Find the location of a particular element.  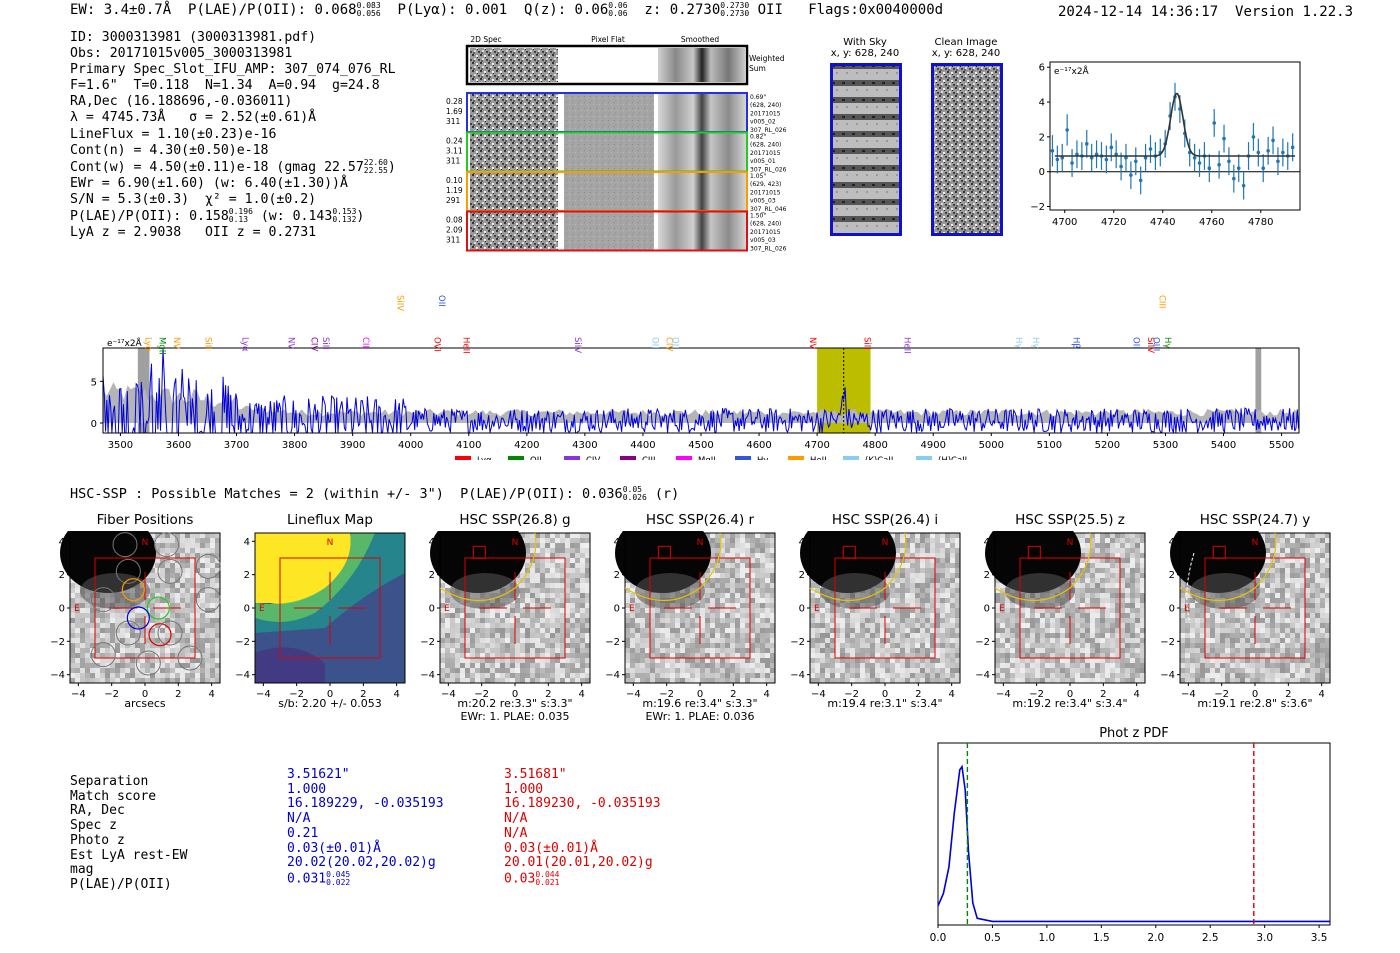

match-label-specz: Spec z is located at coordinates (93, 826).